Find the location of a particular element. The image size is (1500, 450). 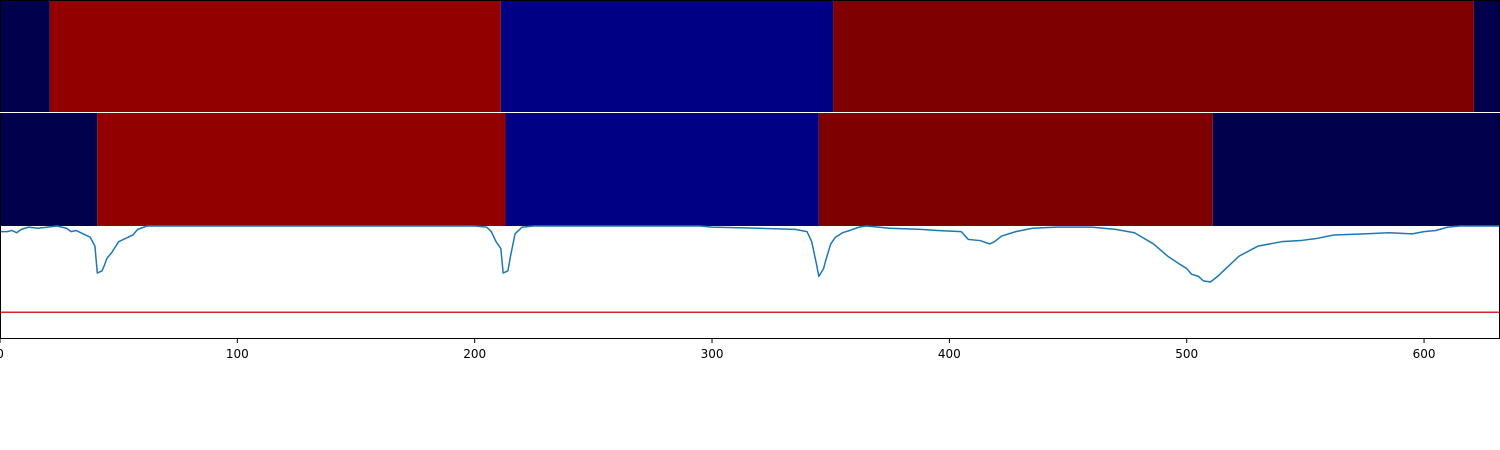

x-axis: 0 100 200 300 400 500 600 is located at coordinates (718, 349).